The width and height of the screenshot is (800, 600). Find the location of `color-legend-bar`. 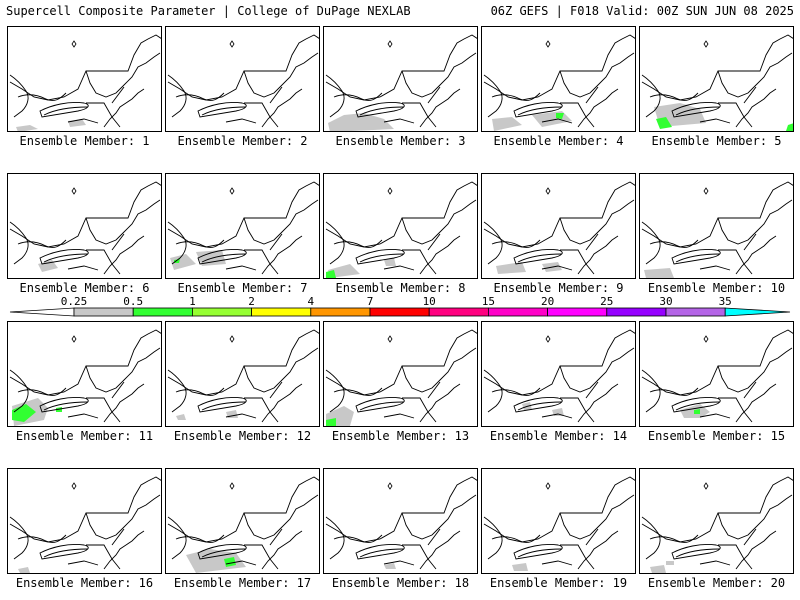

color-legend-bar is located at coordinates (400, 312).